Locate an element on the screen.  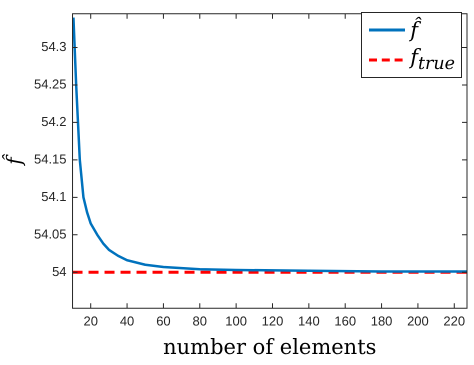
x-tick-label: 220 is located at coordinates (454, 321).